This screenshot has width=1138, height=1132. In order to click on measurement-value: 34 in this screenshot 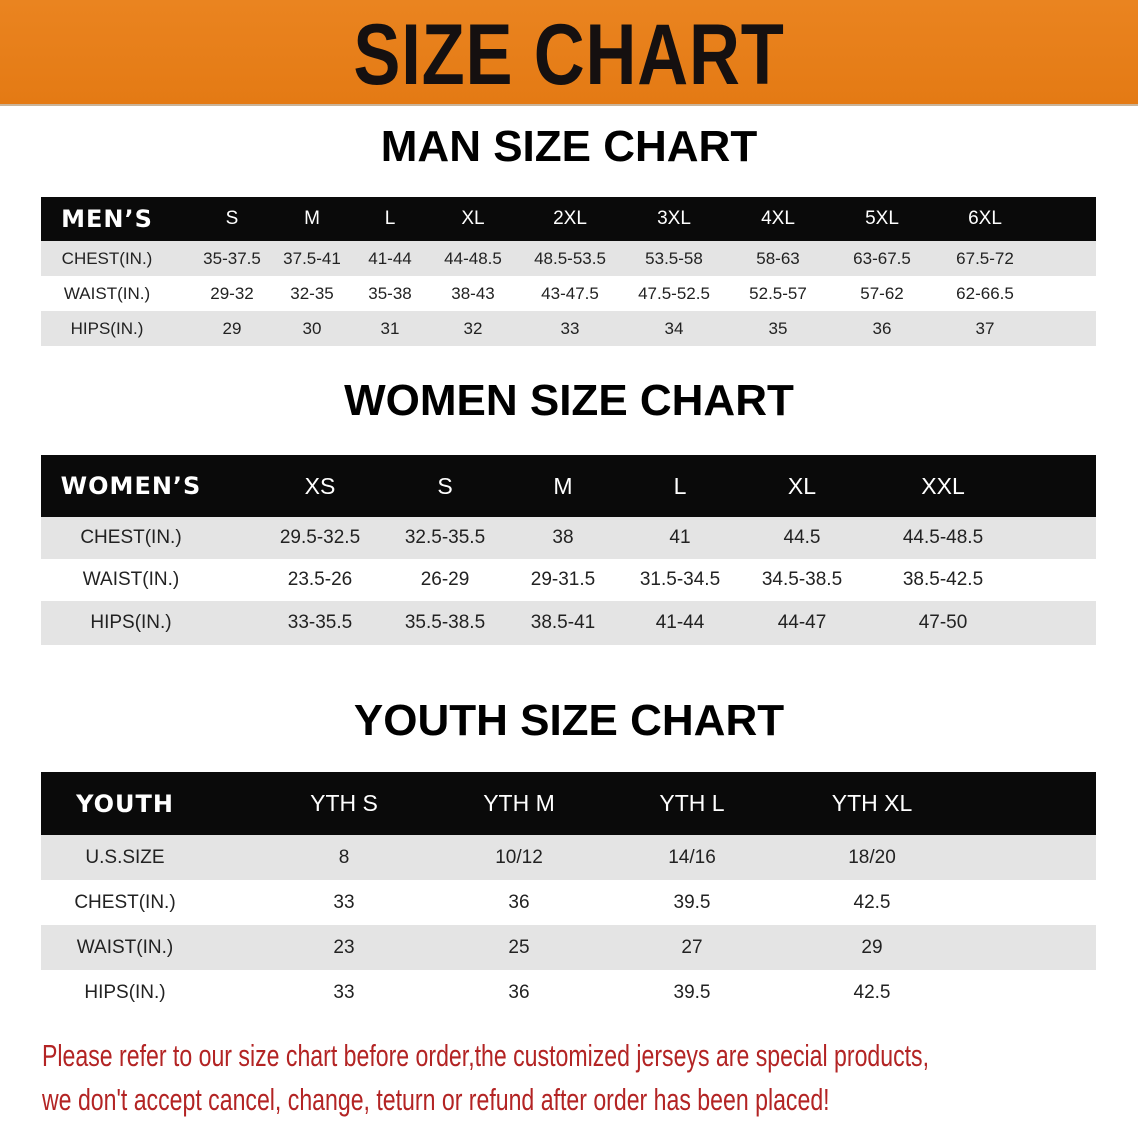, I will do `click(674, 328)`.